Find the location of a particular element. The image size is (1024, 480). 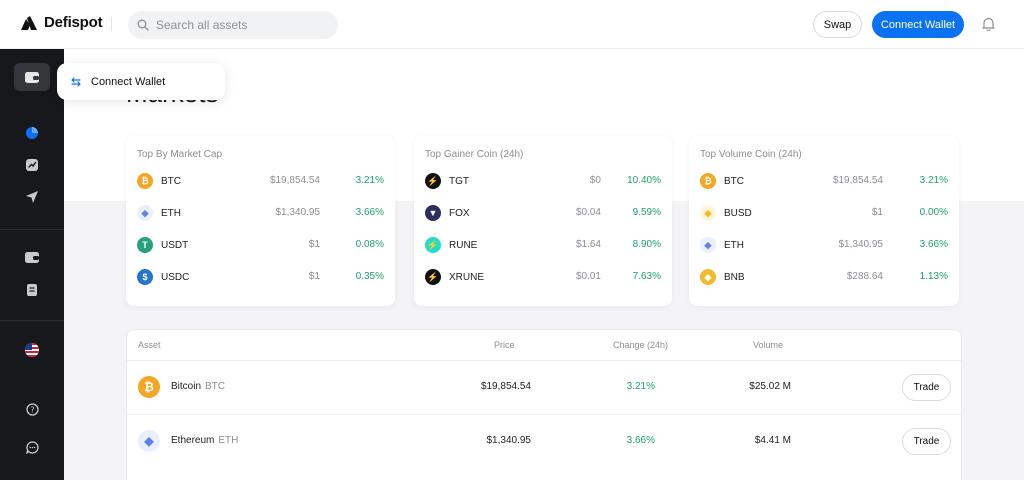

card-row: $ USDC is located at coordinates (163, 277).